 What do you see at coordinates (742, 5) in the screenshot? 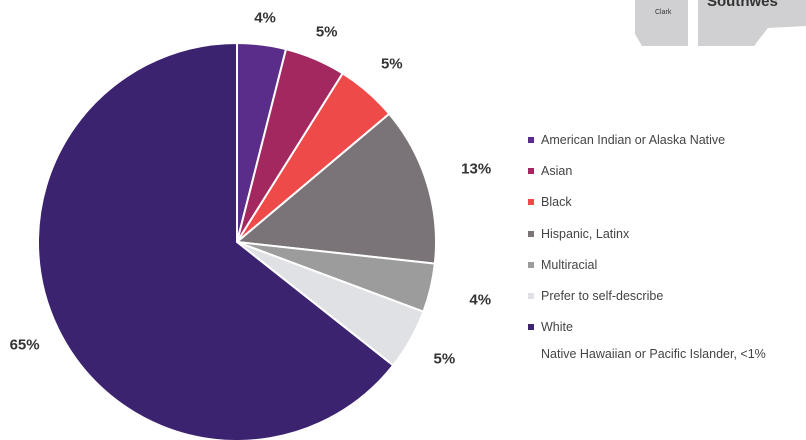
I see `map-label-southwest: Southwes` at bounding box center [742, 5].